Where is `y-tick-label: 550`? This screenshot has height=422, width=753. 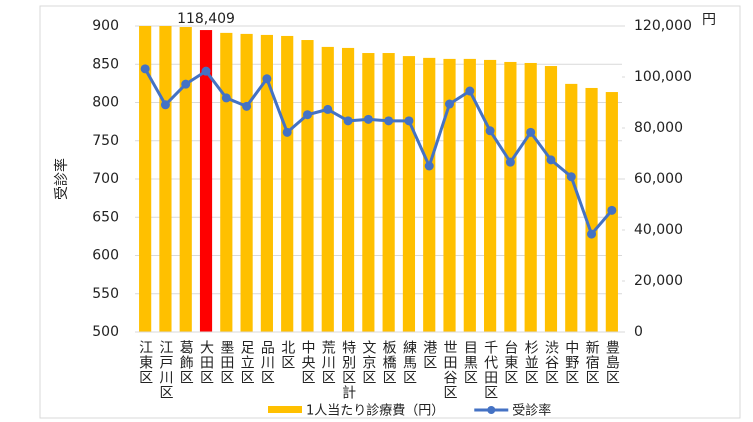
y-tick-label: 550 is located at coordinates (105, 294).